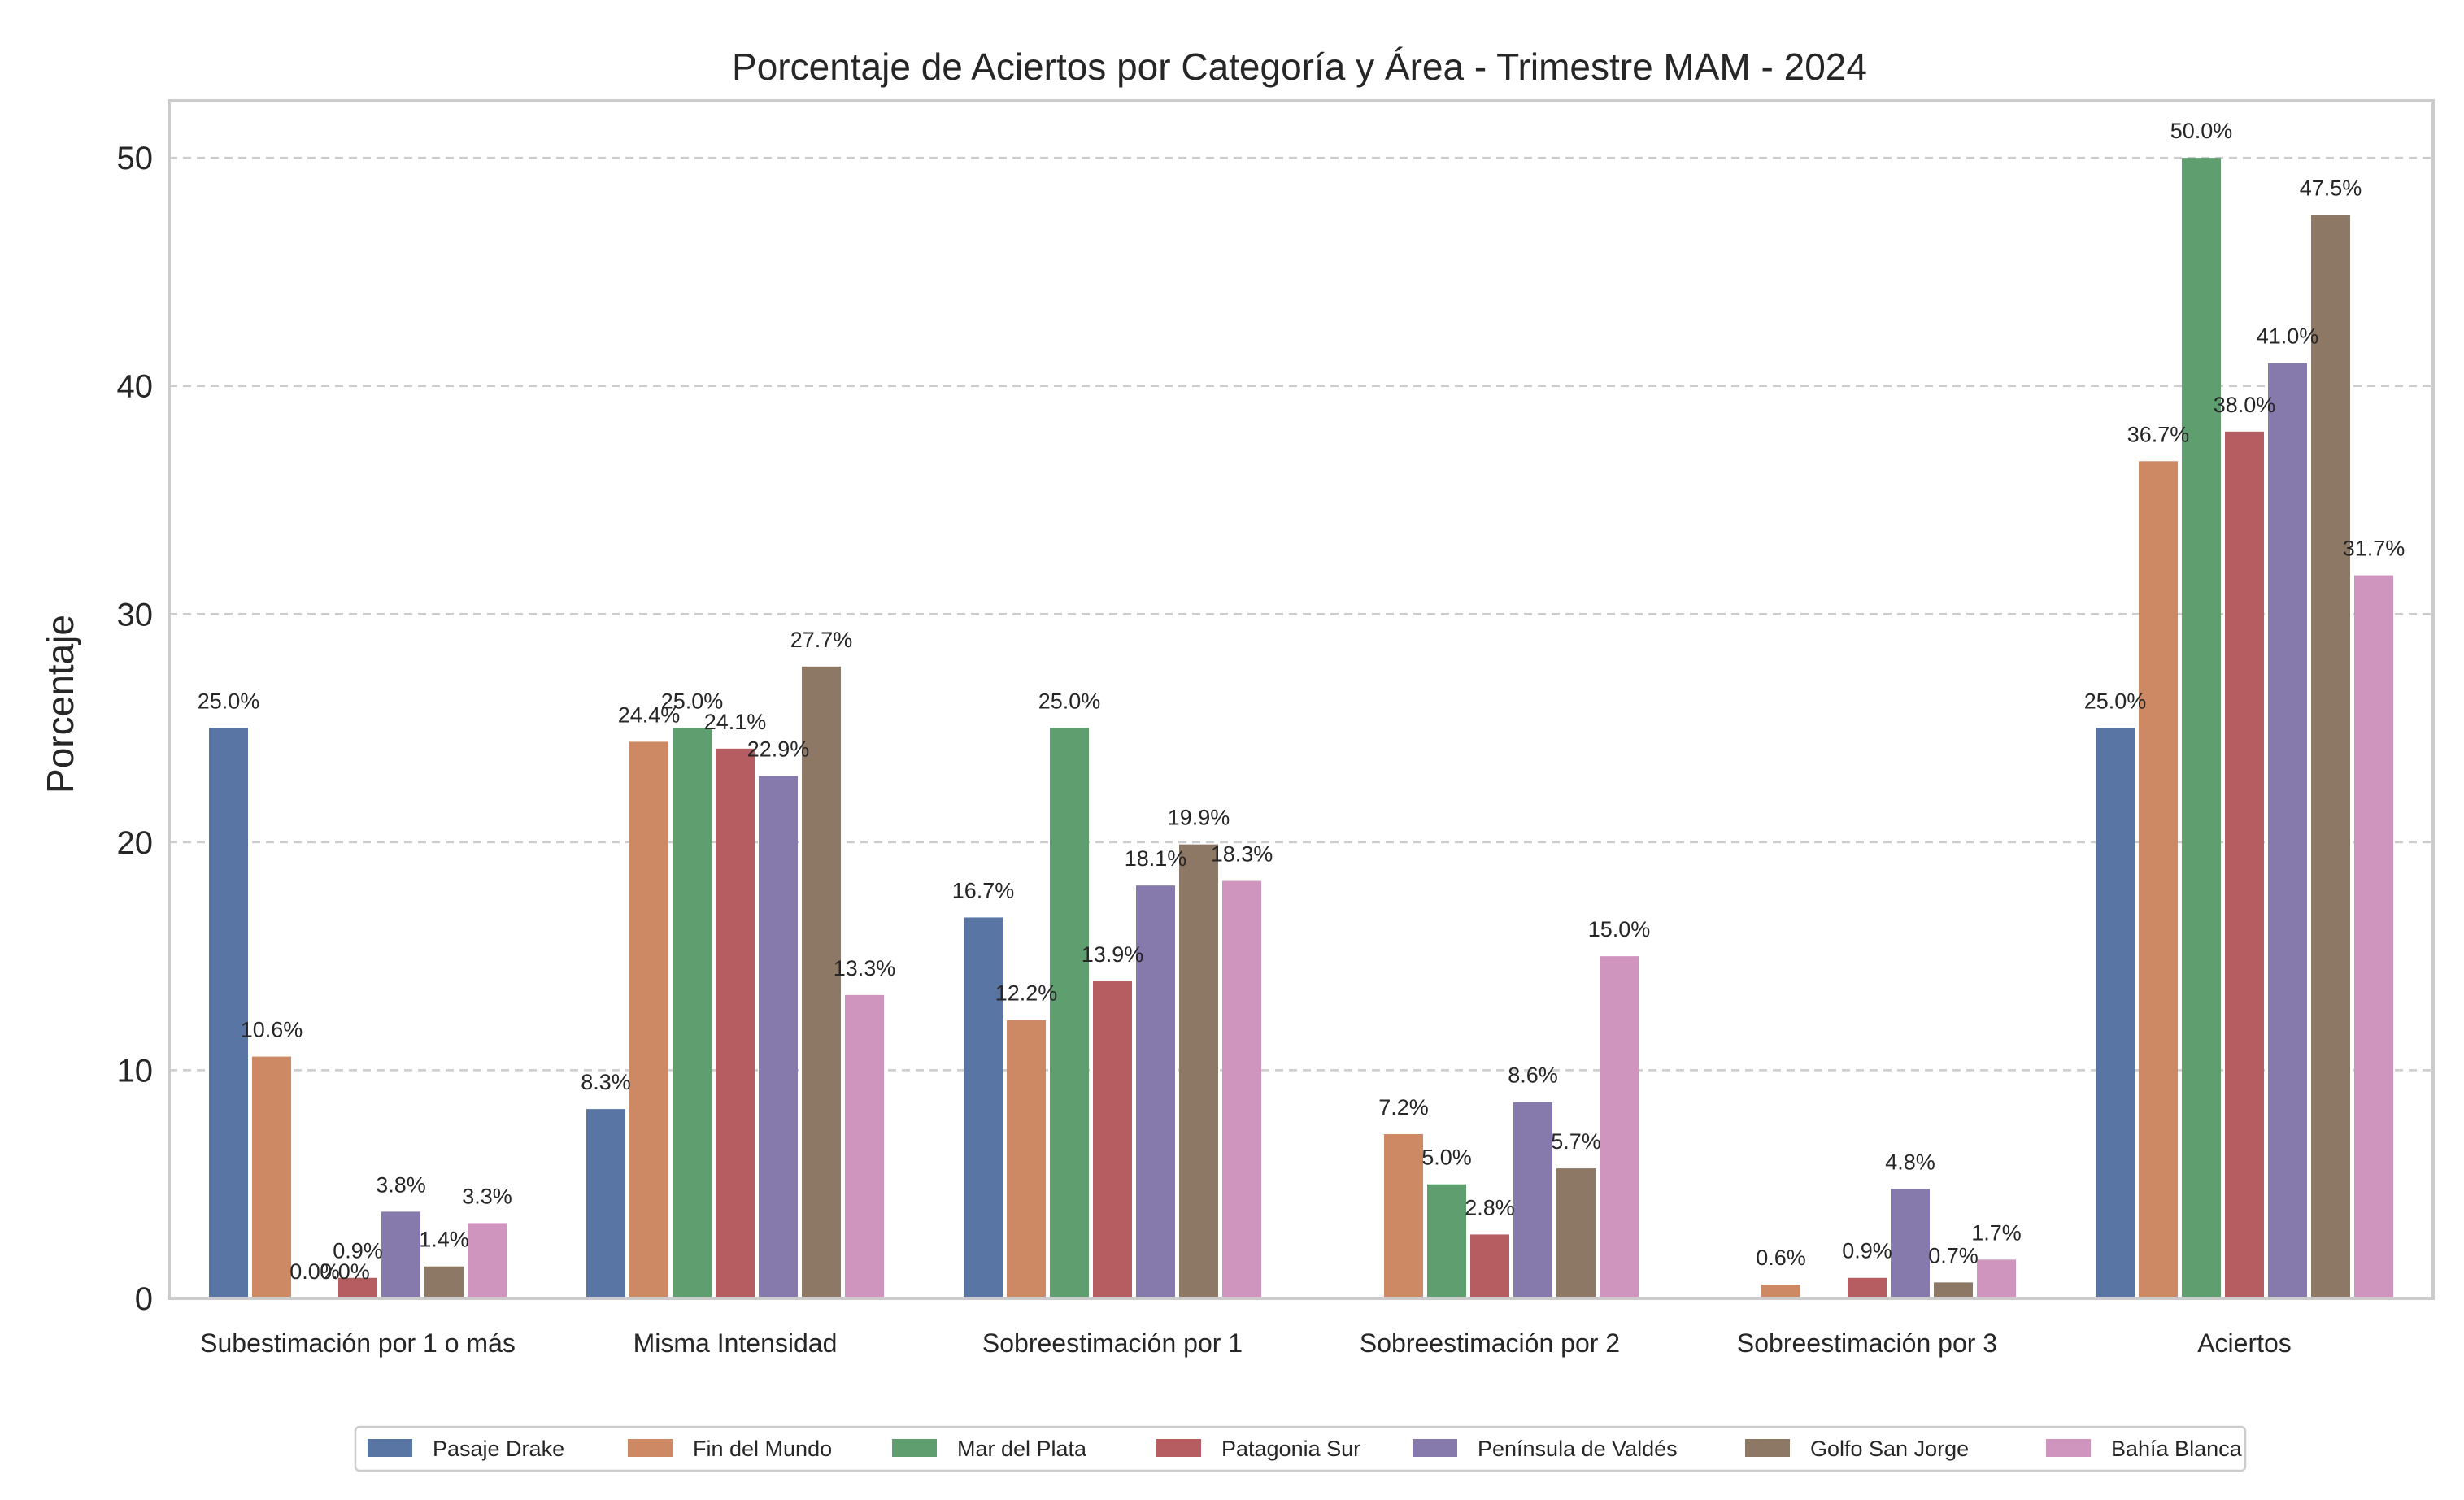  I want to click on data-label: 47.5%, so click(2331, 188).